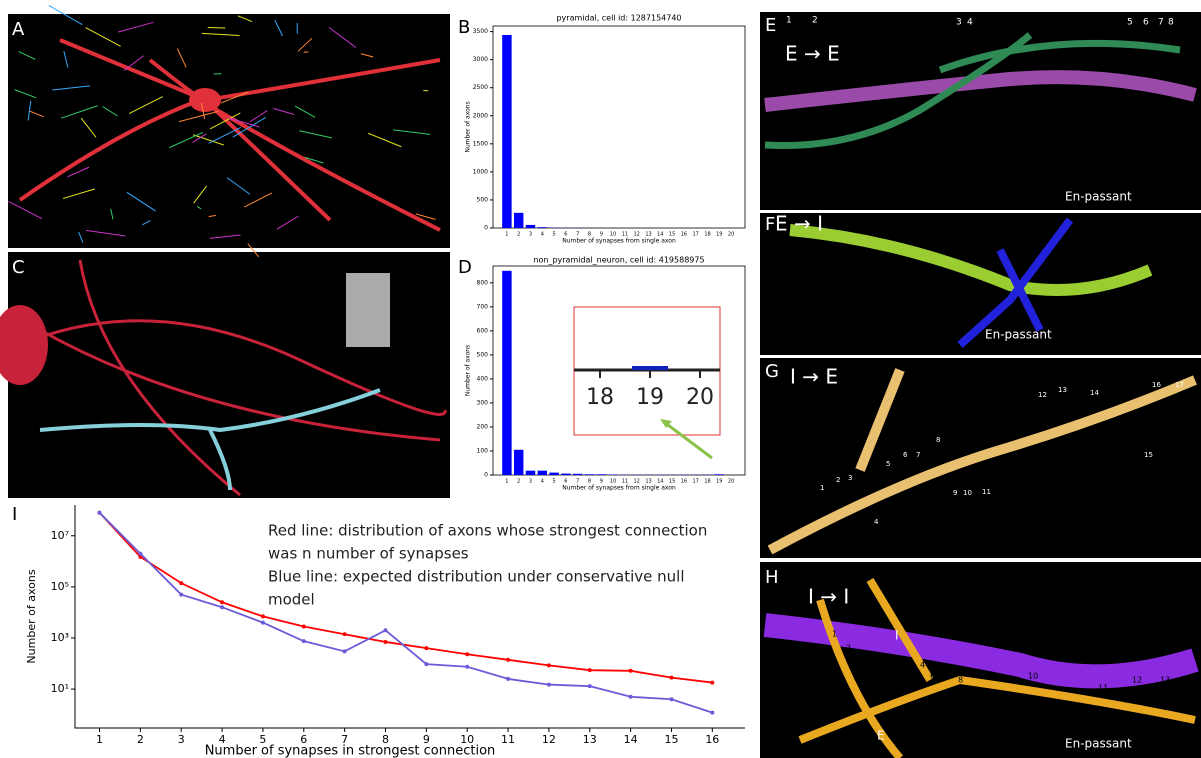  I want to click on x-tick-label: 12, so click(637, 235).